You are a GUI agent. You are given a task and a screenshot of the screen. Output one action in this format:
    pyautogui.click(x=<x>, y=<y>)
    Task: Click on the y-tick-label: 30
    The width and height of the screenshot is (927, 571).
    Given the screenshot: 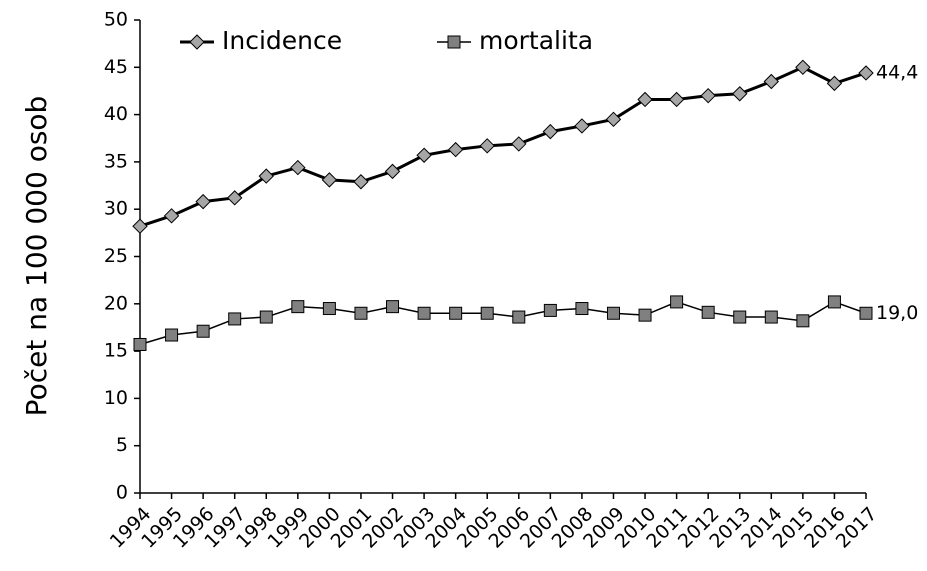 What is the action you would take?
    pyautogui.click(x=116, y=209)
    